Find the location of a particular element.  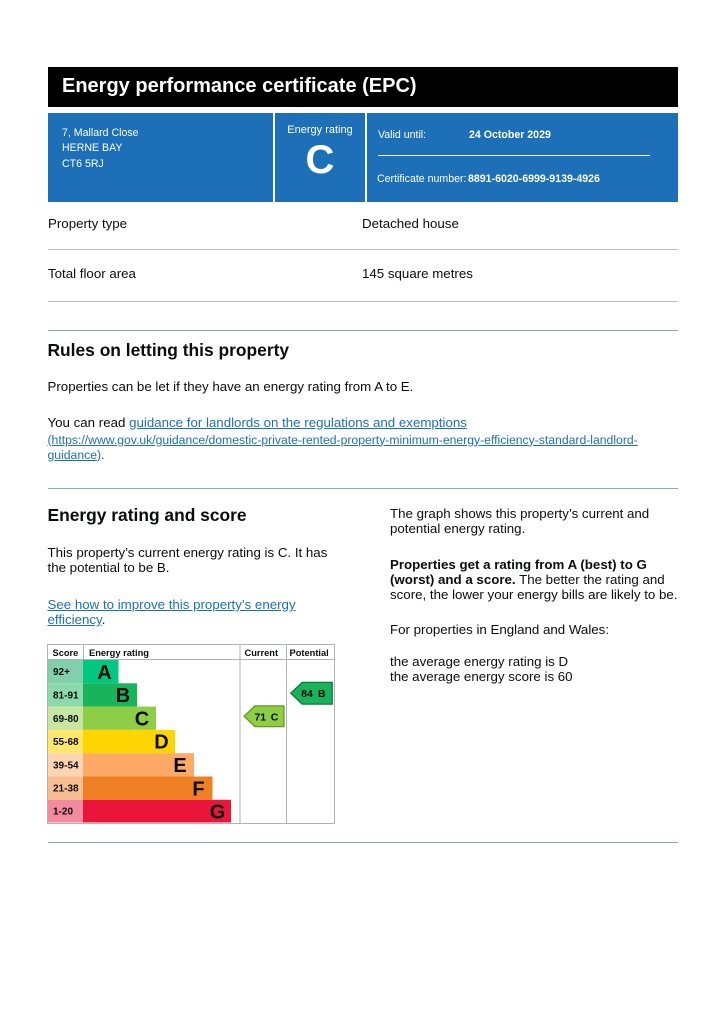

svg-text: 81-91 is located at coordinates (66, 696).